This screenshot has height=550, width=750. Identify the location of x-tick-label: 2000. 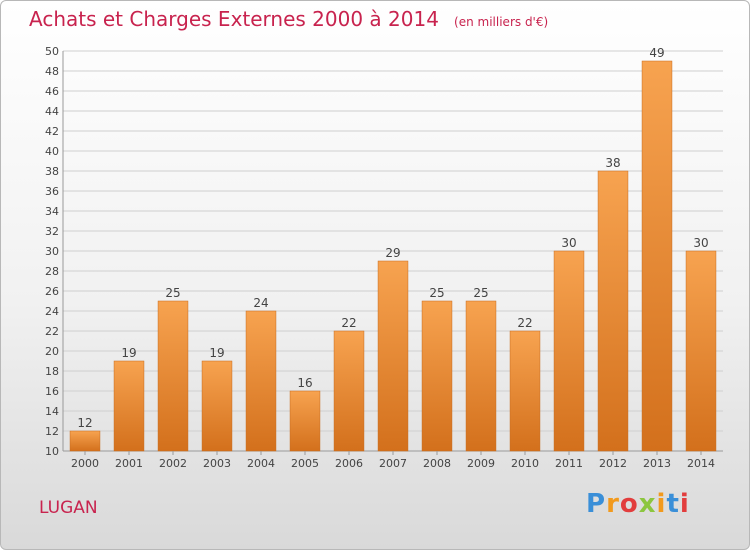
(85, 463).